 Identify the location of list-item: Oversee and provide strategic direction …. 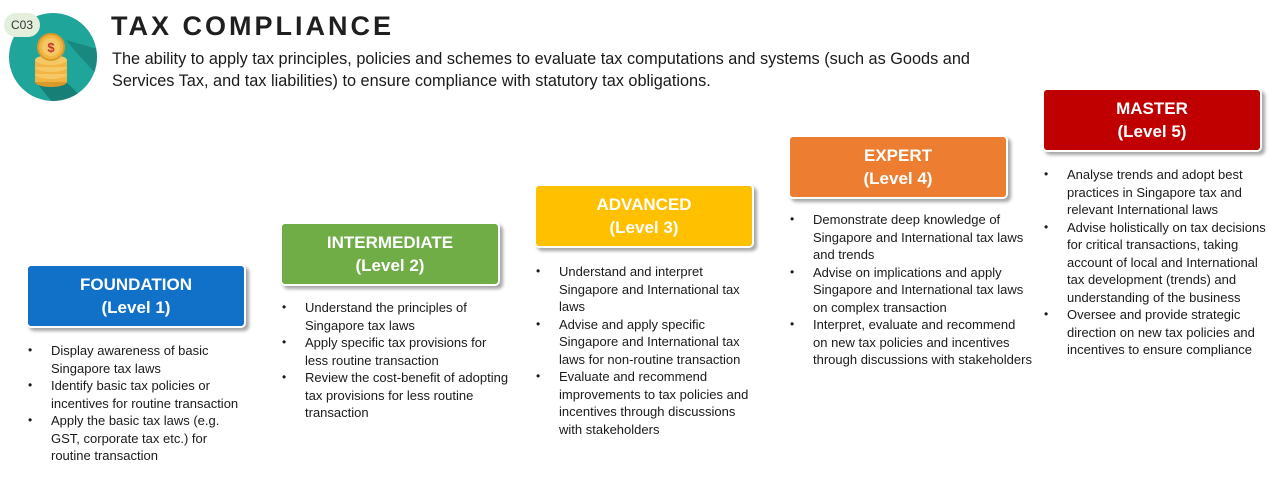
(1157, 332).